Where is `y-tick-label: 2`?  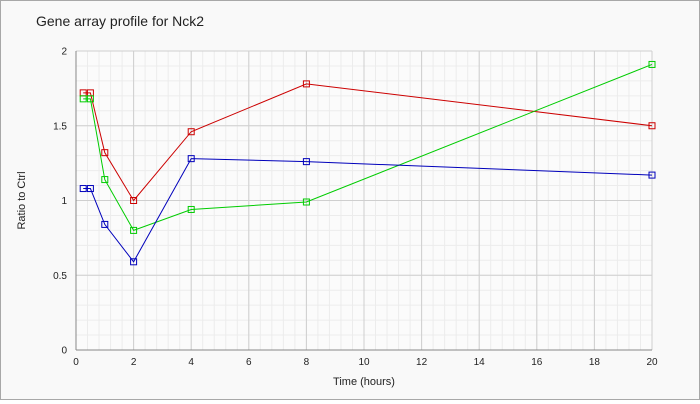
y-tick-label: 2 is located at coordinates (64, 52).